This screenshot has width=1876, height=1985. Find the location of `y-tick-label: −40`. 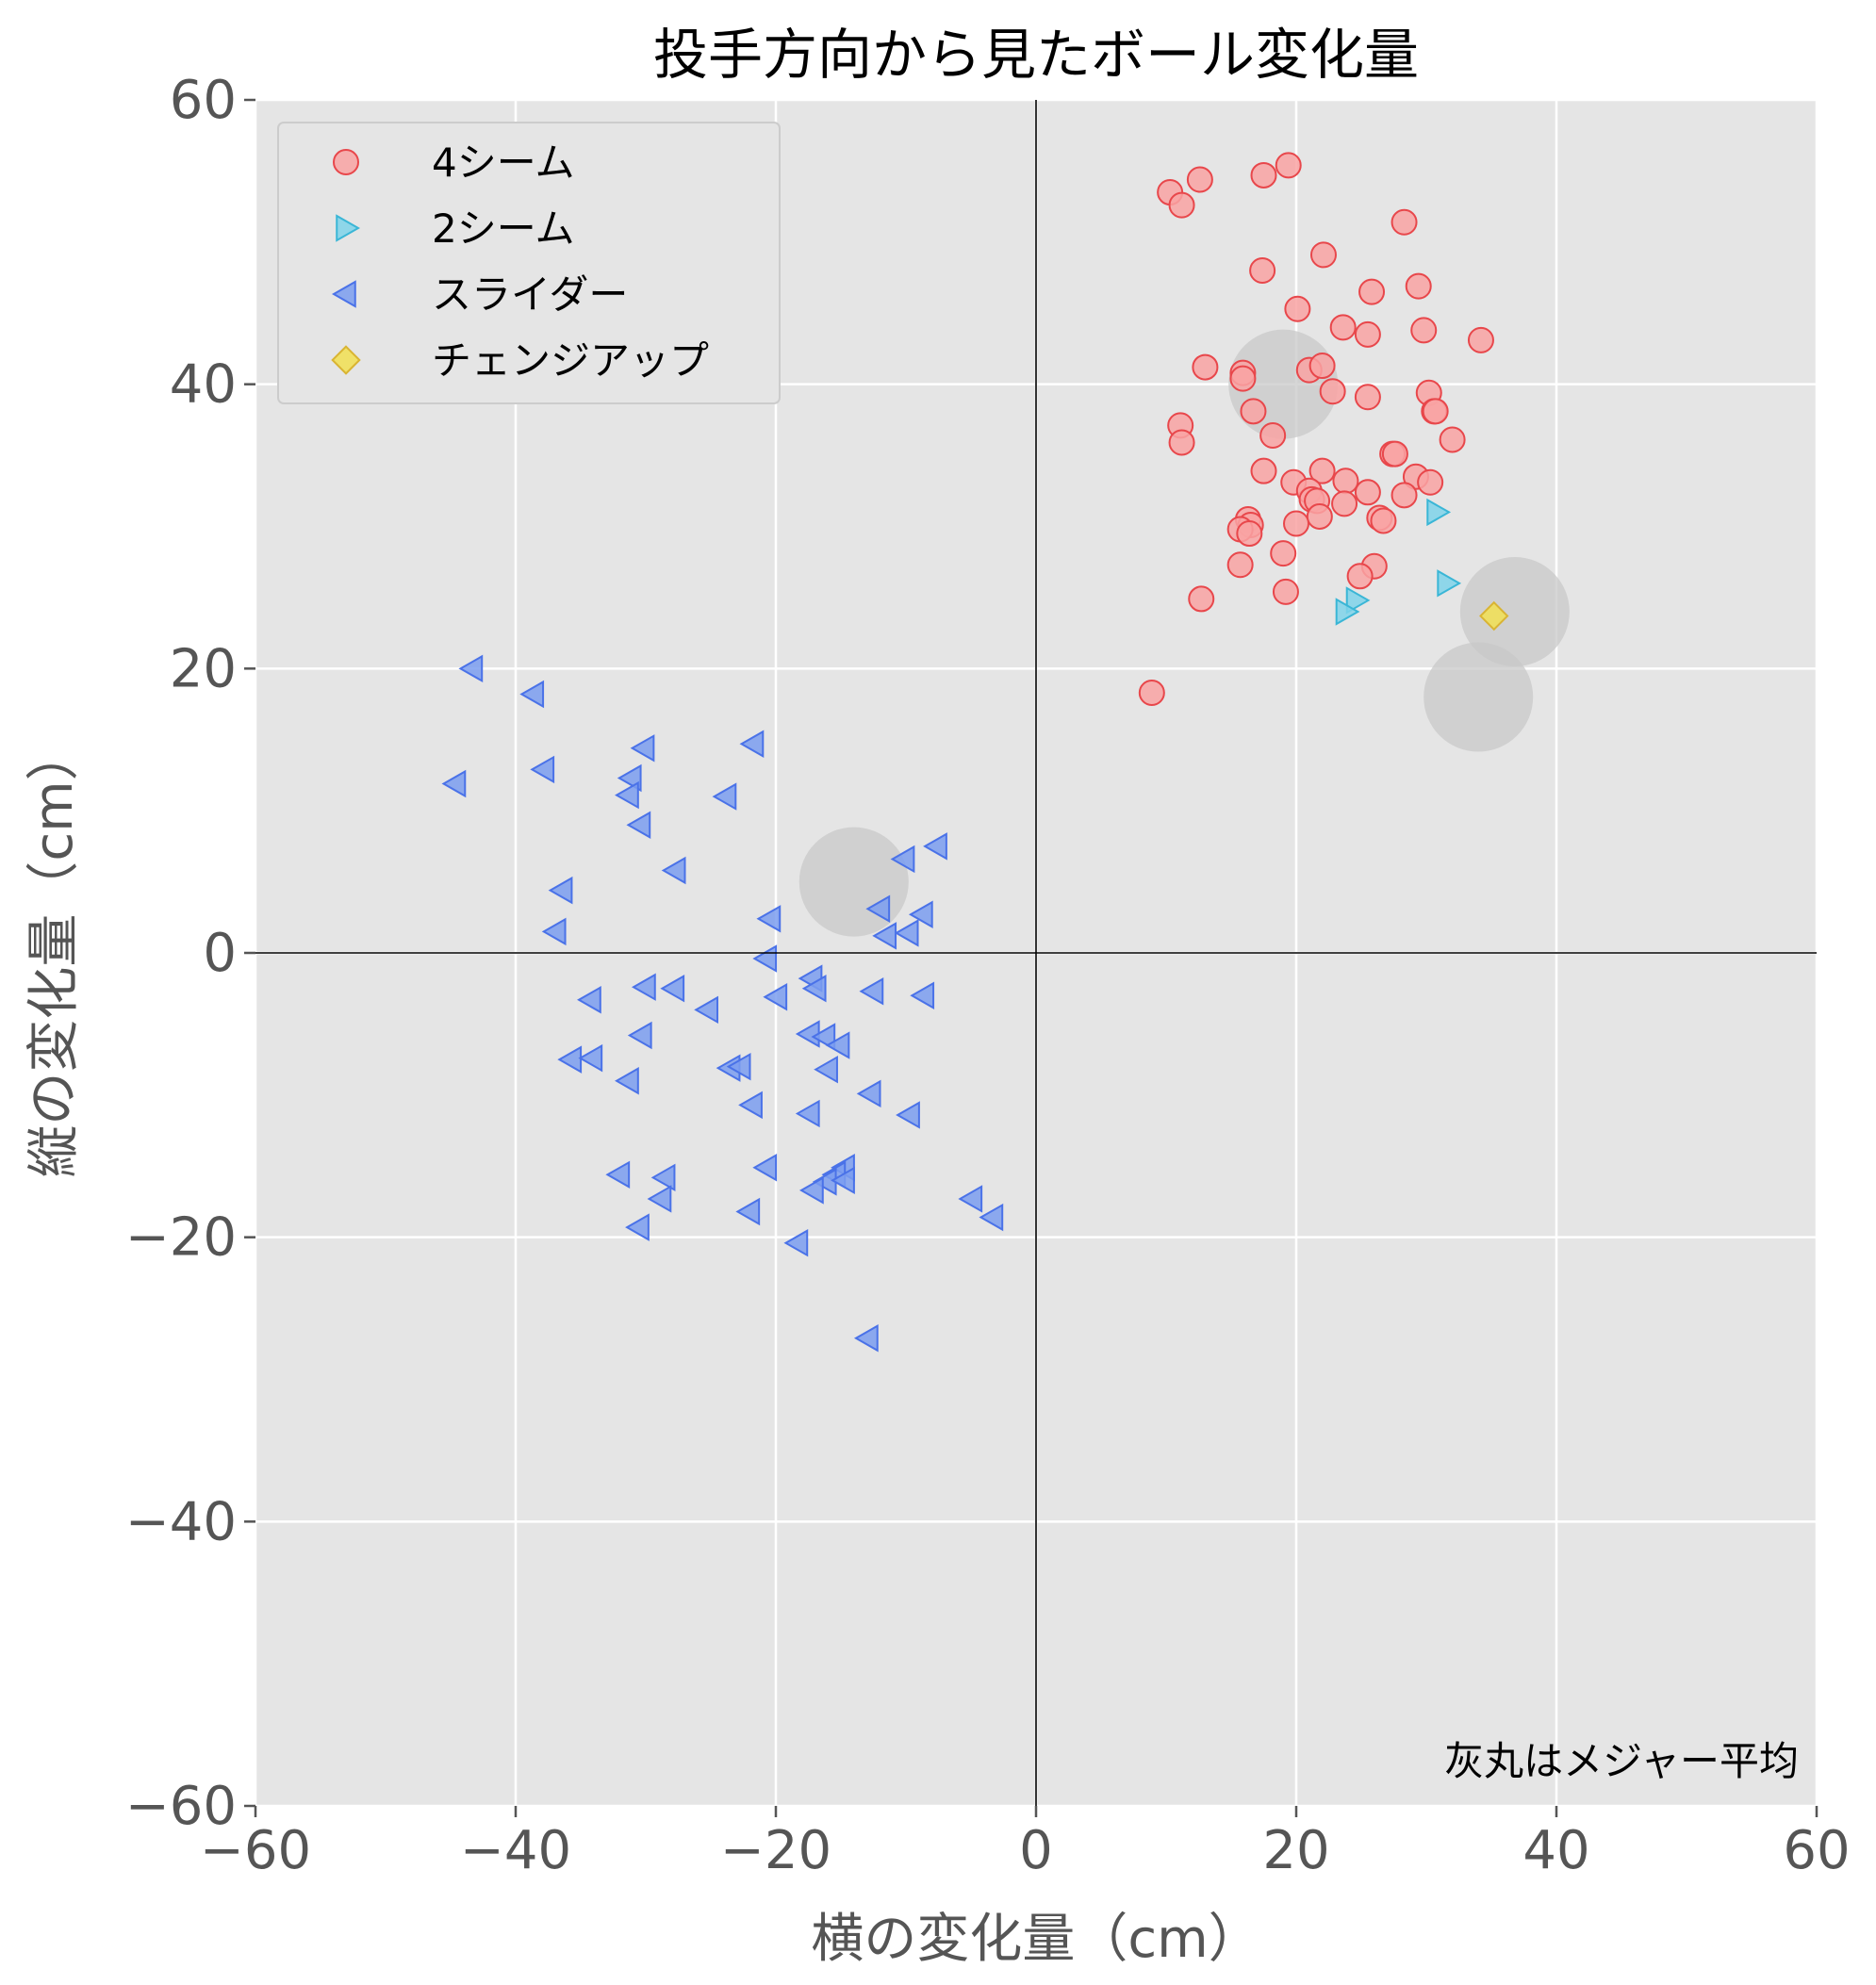

y-tick-label: −40 is located at coordinates (181, 1521).